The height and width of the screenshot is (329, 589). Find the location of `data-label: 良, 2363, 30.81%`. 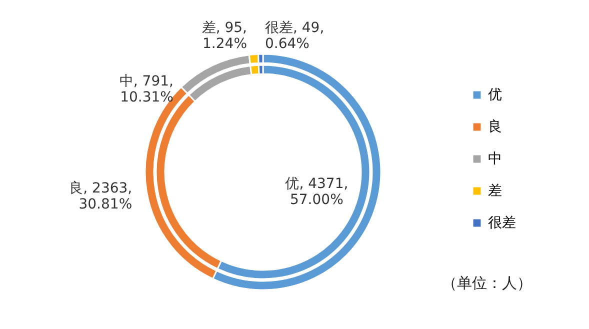

data-label: 良, 2363, 30.81% is located at coordinates (100, 196).